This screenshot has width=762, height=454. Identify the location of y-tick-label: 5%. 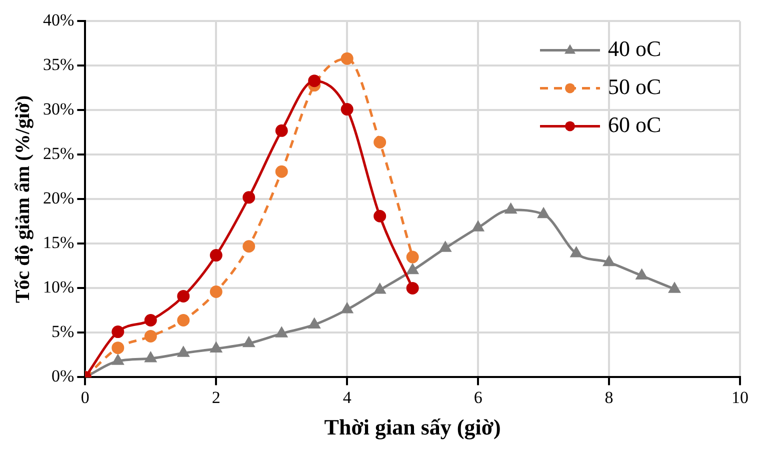
(62, 332).